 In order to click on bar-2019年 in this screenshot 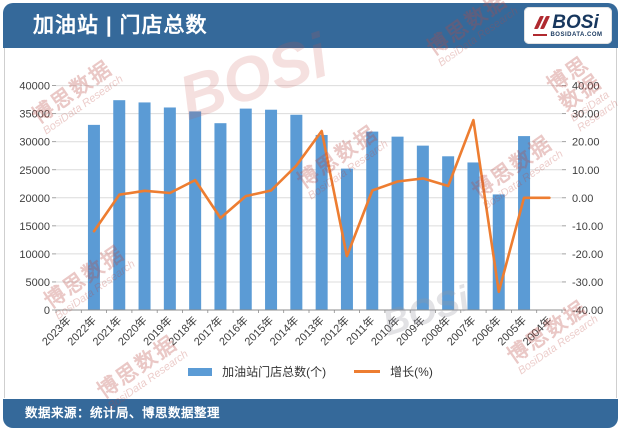, I will do `click(169, 208)`.